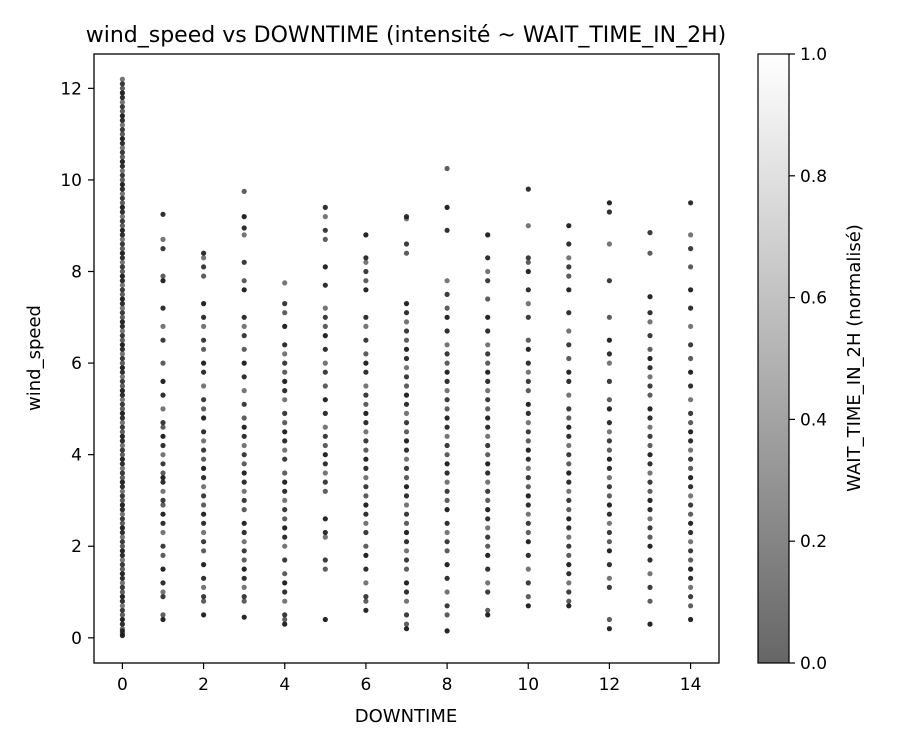  Describe the element at coordinates (813, 55) in the screenshot. I see `colorbar-tick-label: 1.0` at that location.